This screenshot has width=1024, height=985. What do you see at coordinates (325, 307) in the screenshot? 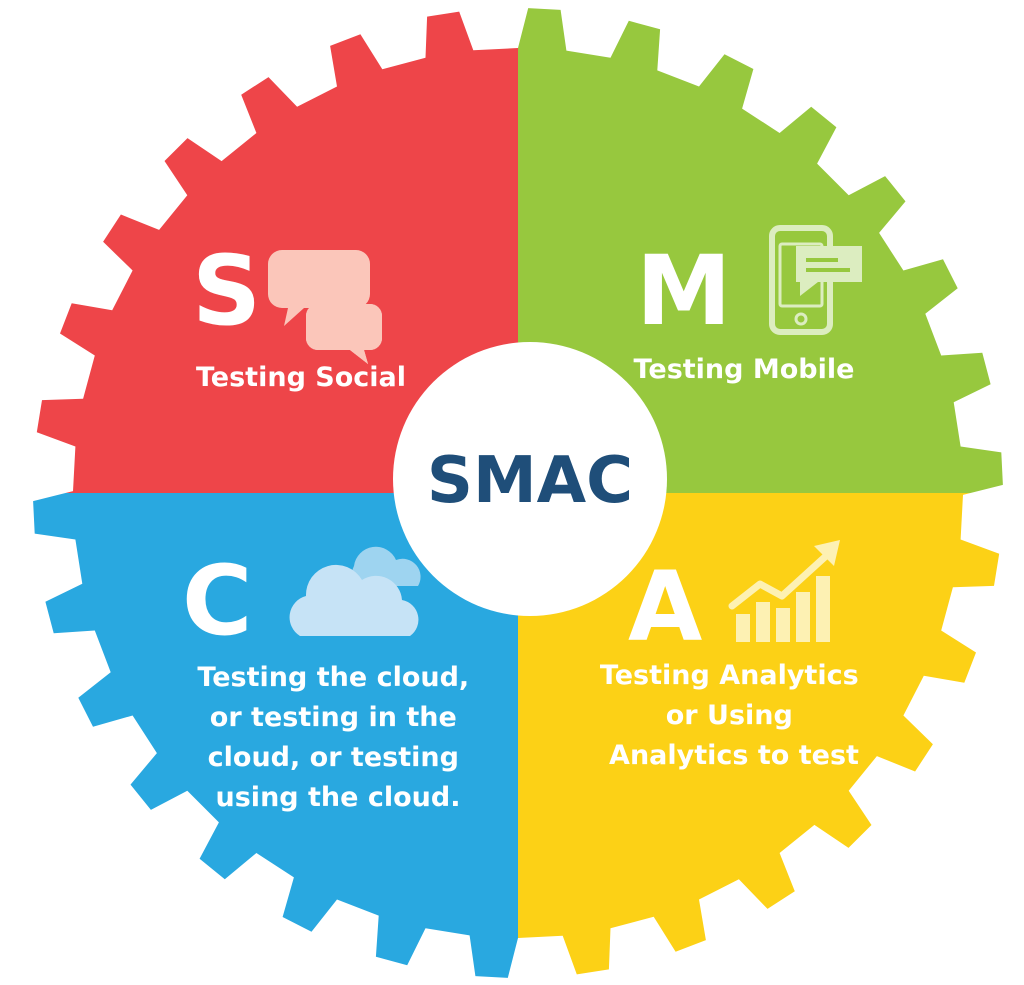
I see `speech-bubbles-icon` at bounding box center [325, 307].